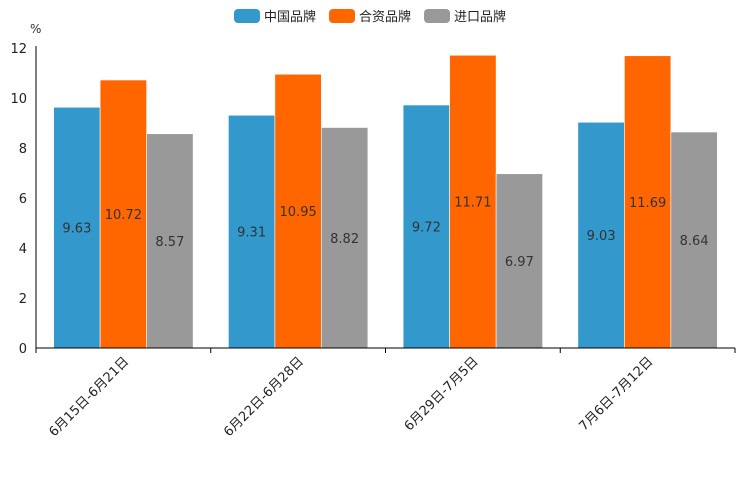  Describe the element at coordinates (23, 249) in the screenshot. I see `y-tick-label: 4` at that location.